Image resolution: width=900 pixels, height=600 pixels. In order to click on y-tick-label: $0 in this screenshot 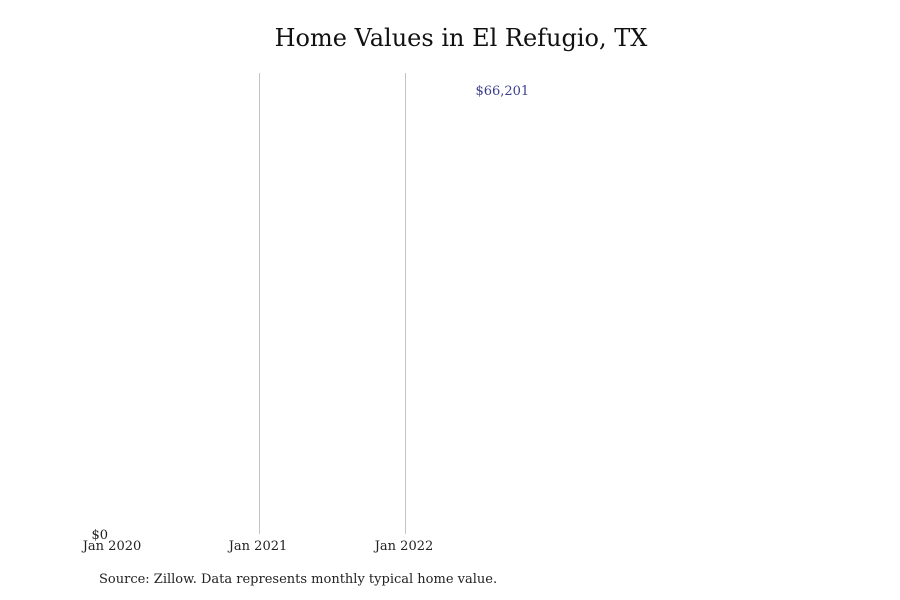, I will do `click(99, 535)`.